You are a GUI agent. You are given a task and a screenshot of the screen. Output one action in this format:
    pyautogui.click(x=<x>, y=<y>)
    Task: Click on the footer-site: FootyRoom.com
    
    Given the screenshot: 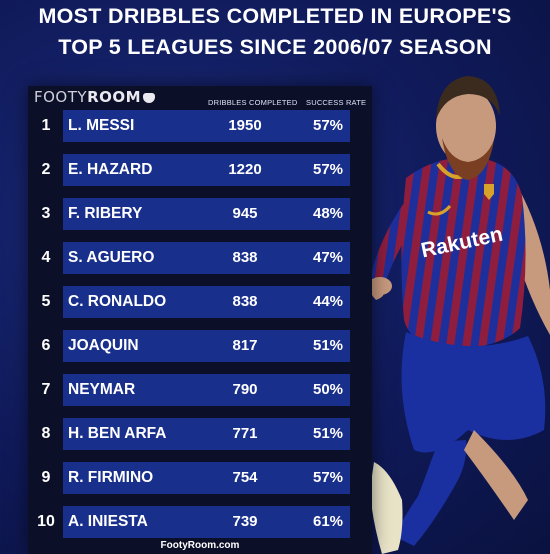 What is the action you would take?
    pyautogui.click(x=200, y=545)
    